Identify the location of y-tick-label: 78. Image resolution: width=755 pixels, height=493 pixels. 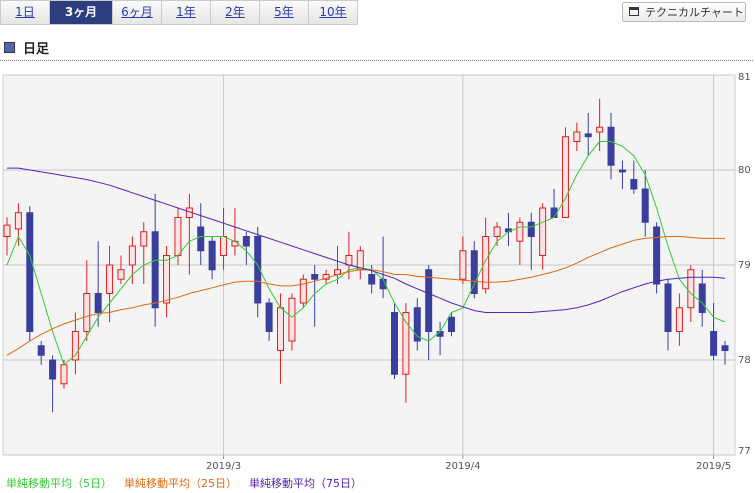
(744, 360).